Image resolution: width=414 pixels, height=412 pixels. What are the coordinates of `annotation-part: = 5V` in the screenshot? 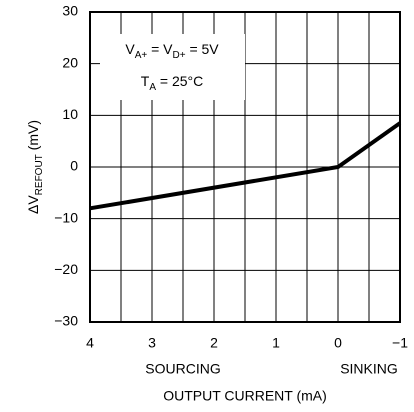 It's located at (203, 49).